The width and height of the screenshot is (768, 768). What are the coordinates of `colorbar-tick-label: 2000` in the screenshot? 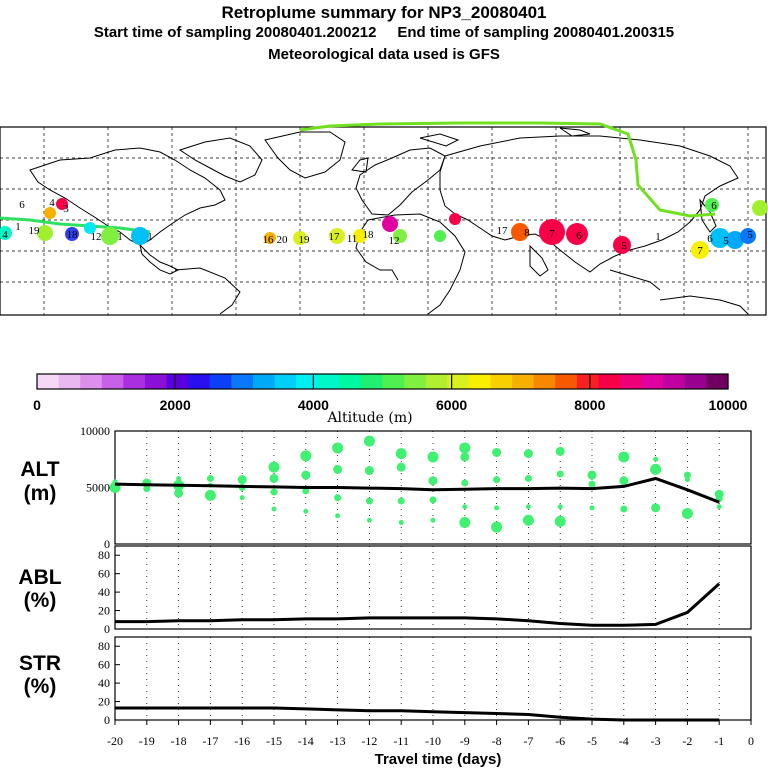 It's located at (175, 405).